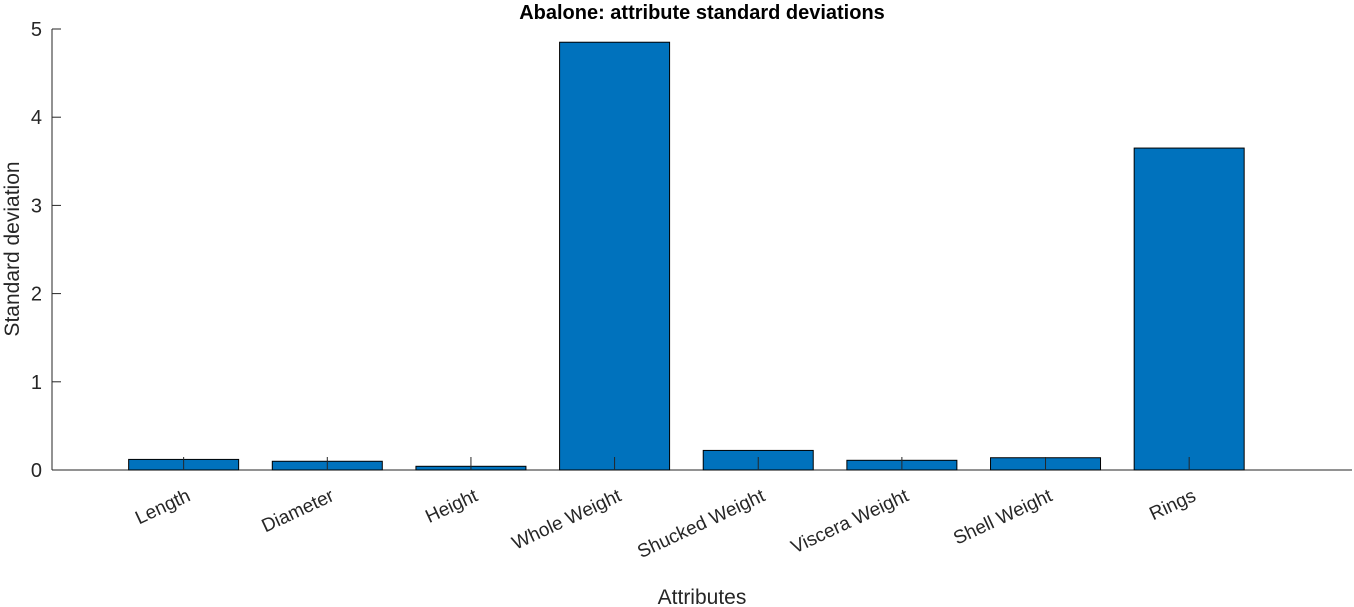 This screenshot has height=607, width=1354. Describe the element at coordinates (36, 30) in the screenshot. I see `y-tick-label: 5` at that location.